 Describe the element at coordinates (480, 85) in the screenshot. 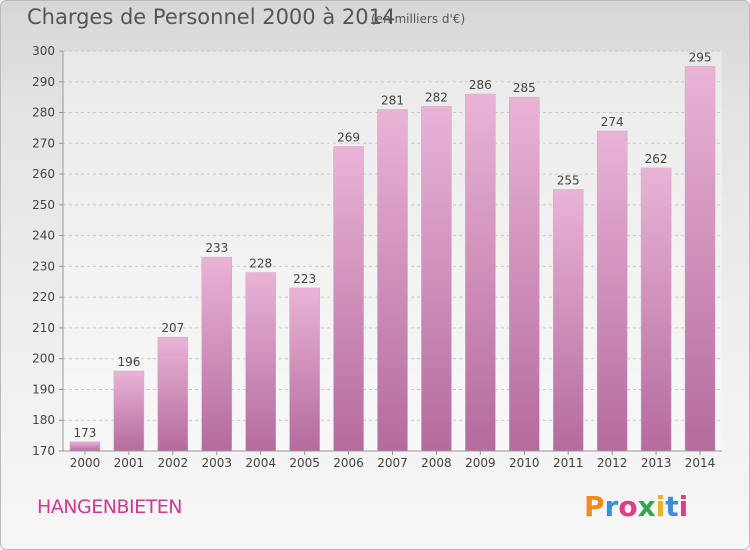

I see `data-label: 286` at that location.